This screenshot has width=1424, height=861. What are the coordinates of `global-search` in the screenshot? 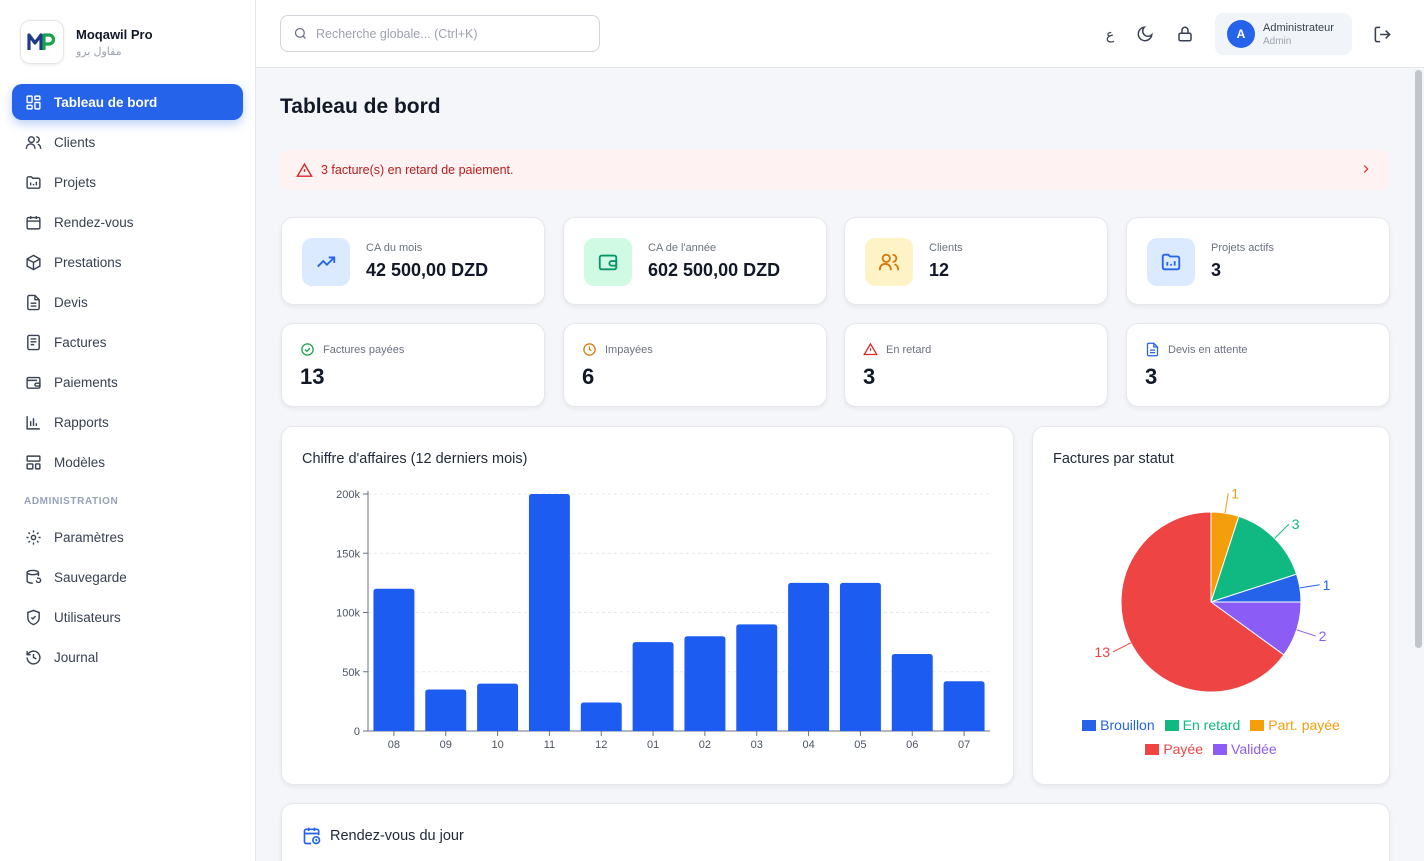 It's located at (440, 33).